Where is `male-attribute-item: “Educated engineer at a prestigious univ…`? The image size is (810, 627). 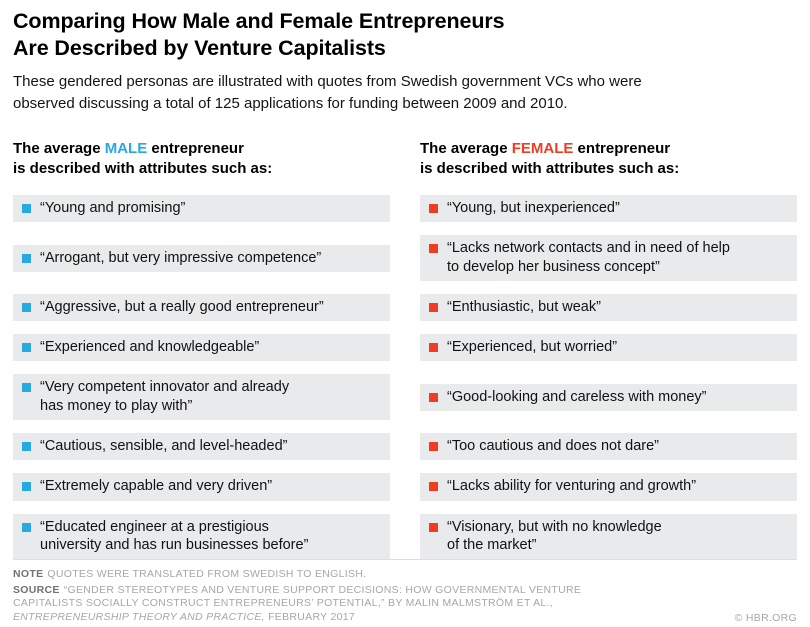 male-attribute-item: “Educated engineer at a prestigious univ… is located at coordinates (201, 536).